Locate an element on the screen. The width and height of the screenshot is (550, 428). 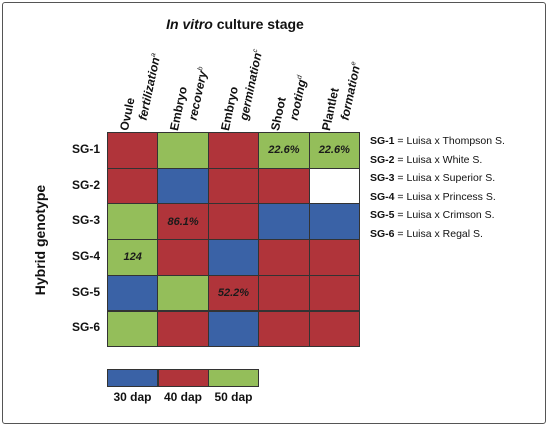
legend-label: 30 dap is located at coordinates (132, 397).